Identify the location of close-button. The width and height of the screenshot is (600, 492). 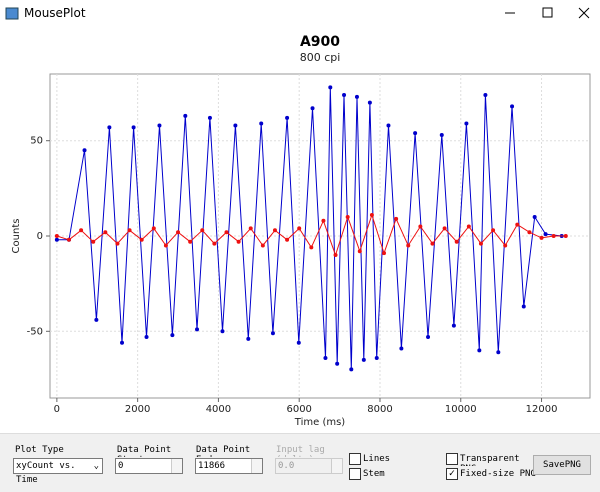
(584, 13).